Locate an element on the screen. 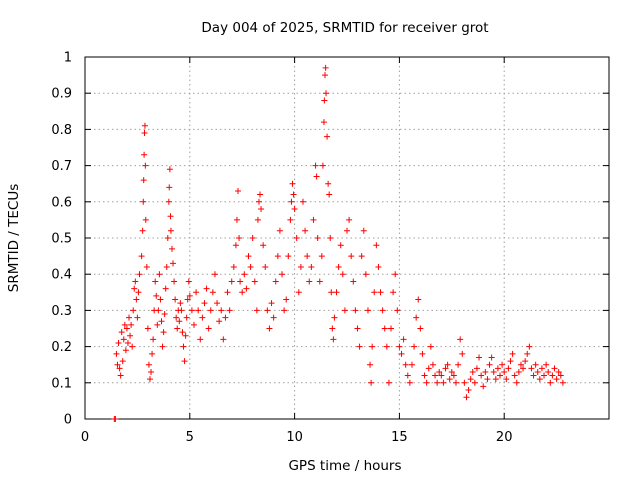 The image size is (640, 480). y-tick-label: 0.2 is located at coordinates (61, 347).